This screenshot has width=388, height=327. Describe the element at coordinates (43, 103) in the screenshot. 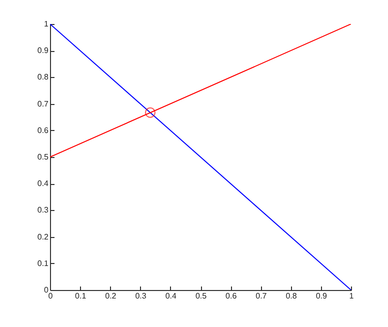

I see `y-tick-label: 0.7` at that location.